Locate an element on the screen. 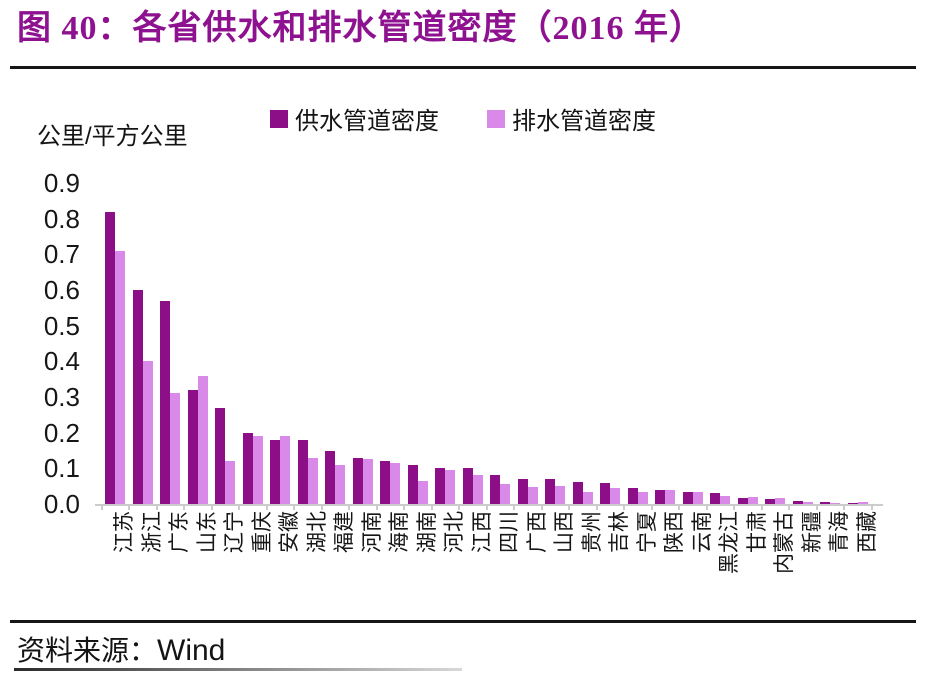  bar-drainage-黑龙江 is located at coordinates (725, 500).